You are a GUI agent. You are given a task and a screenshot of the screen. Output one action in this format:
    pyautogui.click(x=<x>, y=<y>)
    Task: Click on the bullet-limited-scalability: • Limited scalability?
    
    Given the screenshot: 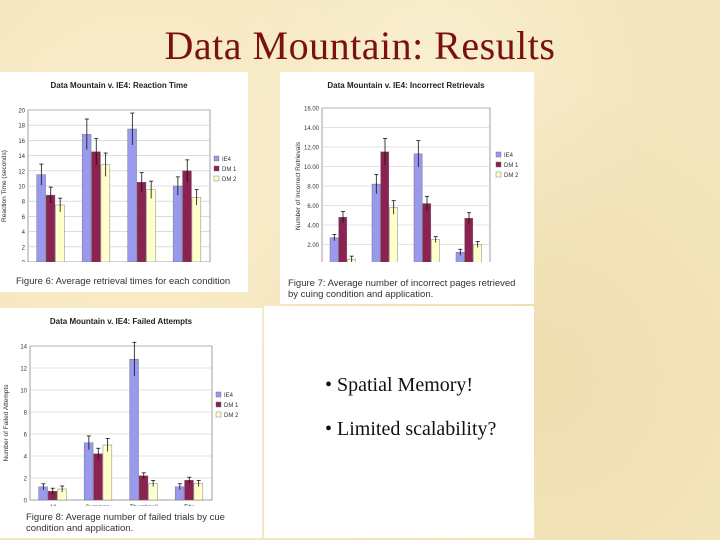 What is the action you would take?
    pyautogui.click(x=411, y=429)
    